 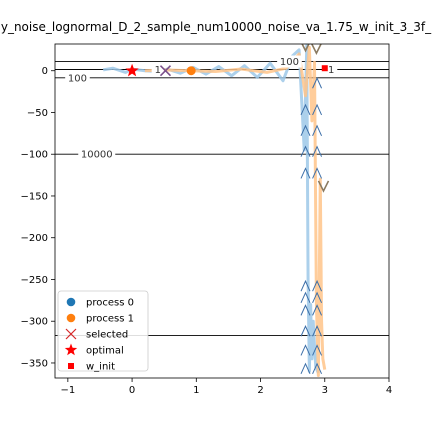 I want to click on contour-label: 10000, so click(x=97, y=155).